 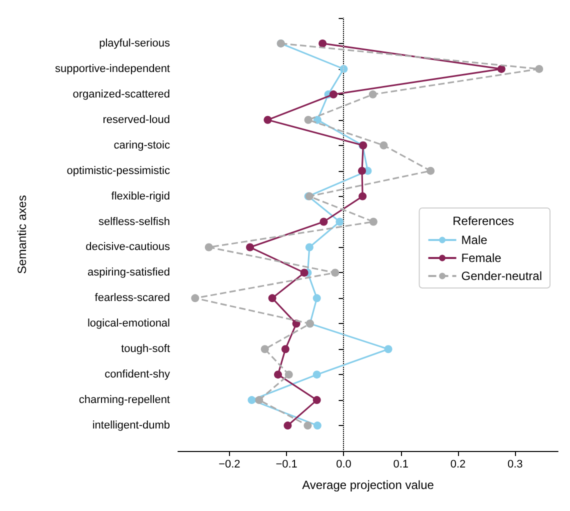 What do you see at coordinates (483, 221) in the screenshot?
I see `legend-title: References` at bounding box center [483, 221].